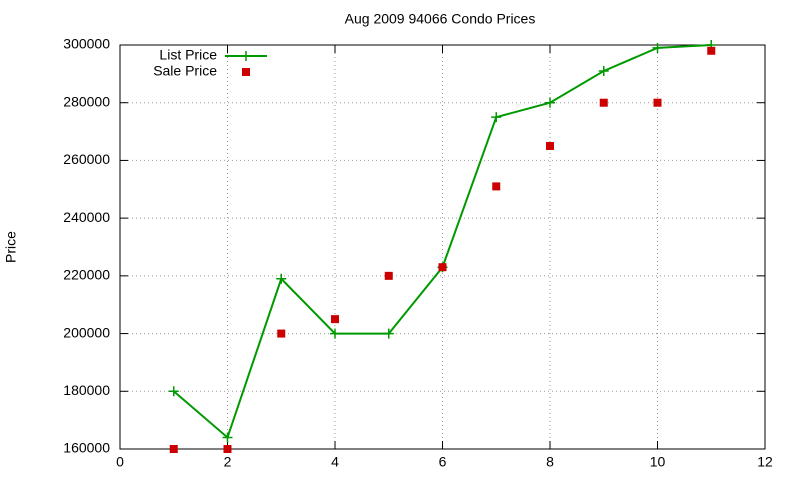 The width and height of the screenshot is (800, 480). Describe the element at coordinates (120, 462) in the screenshot. I see `x-tick-label: 0` at that location.